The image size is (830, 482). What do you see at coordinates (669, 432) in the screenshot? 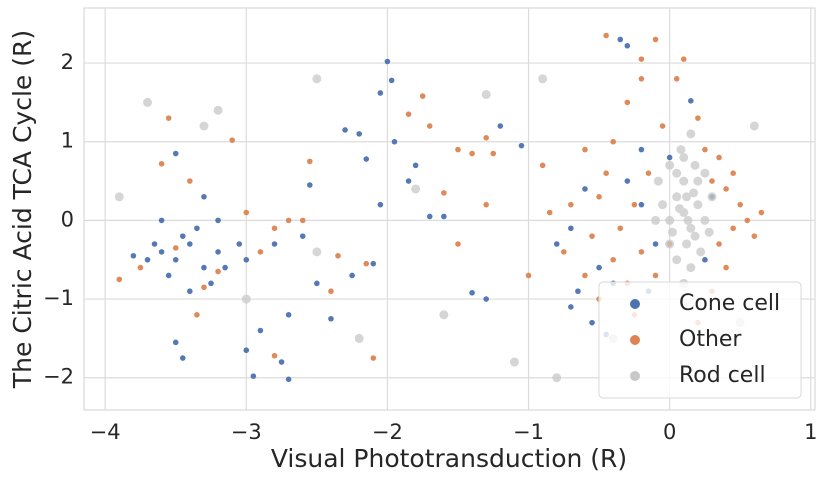
I see `x-tick-label: 0` at bounding box center [669, 432].